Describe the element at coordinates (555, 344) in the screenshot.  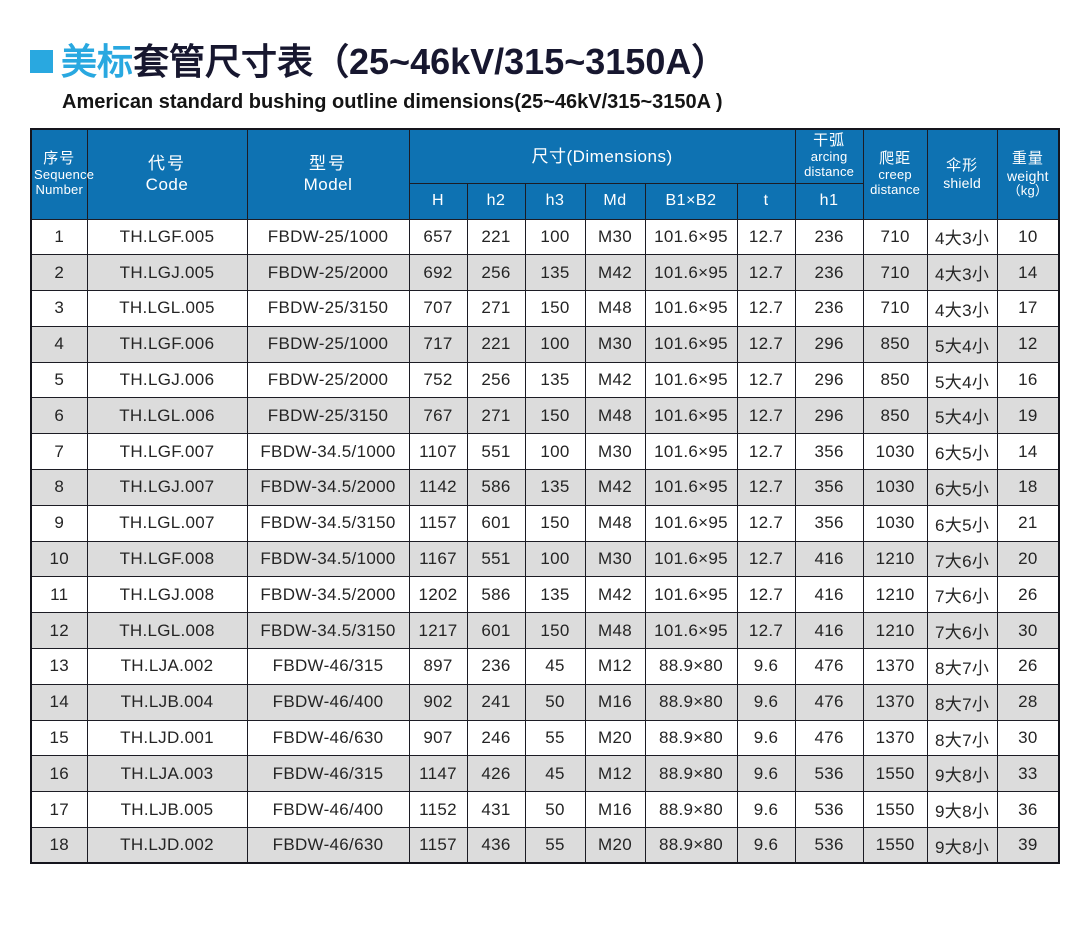
I see `table-cell: 100` at that location.